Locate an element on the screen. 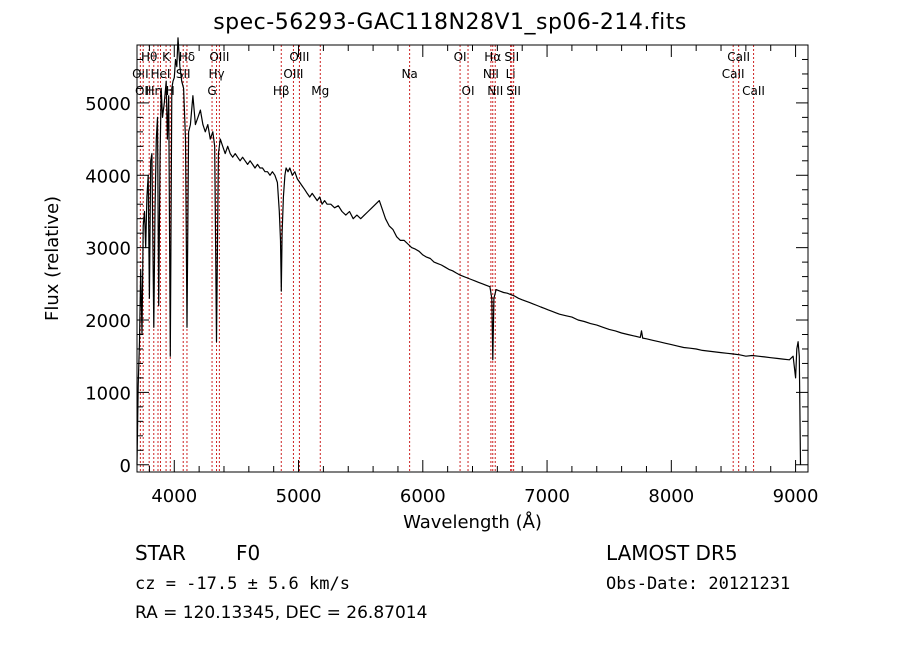 The width and height of the screenshot is (900, 649). survey-name: LAMOST DR5 is located at coordinates (672, 553).